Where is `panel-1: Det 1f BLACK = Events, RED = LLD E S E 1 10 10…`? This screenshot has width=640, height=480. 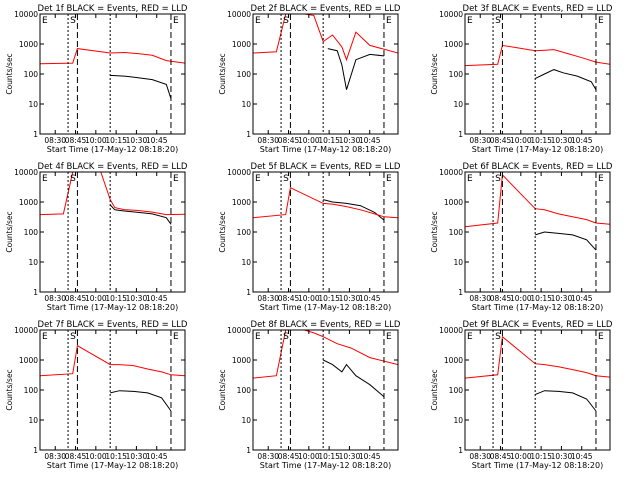 panel-1: Det 1f BLACK = Events, RED = LLD E S E 1 10 10… is located at coordinates (96, 79).